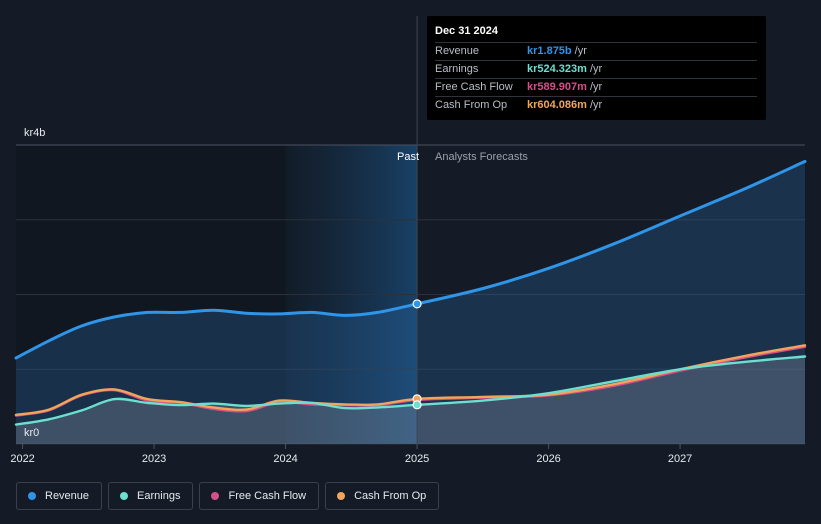  I want to click on marker-revenue, so click(417, 304).